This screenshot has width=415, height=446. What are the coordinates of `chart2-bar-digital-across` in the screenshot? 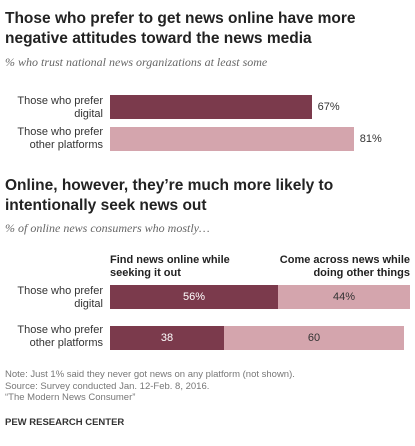 It's located at (344, 297).